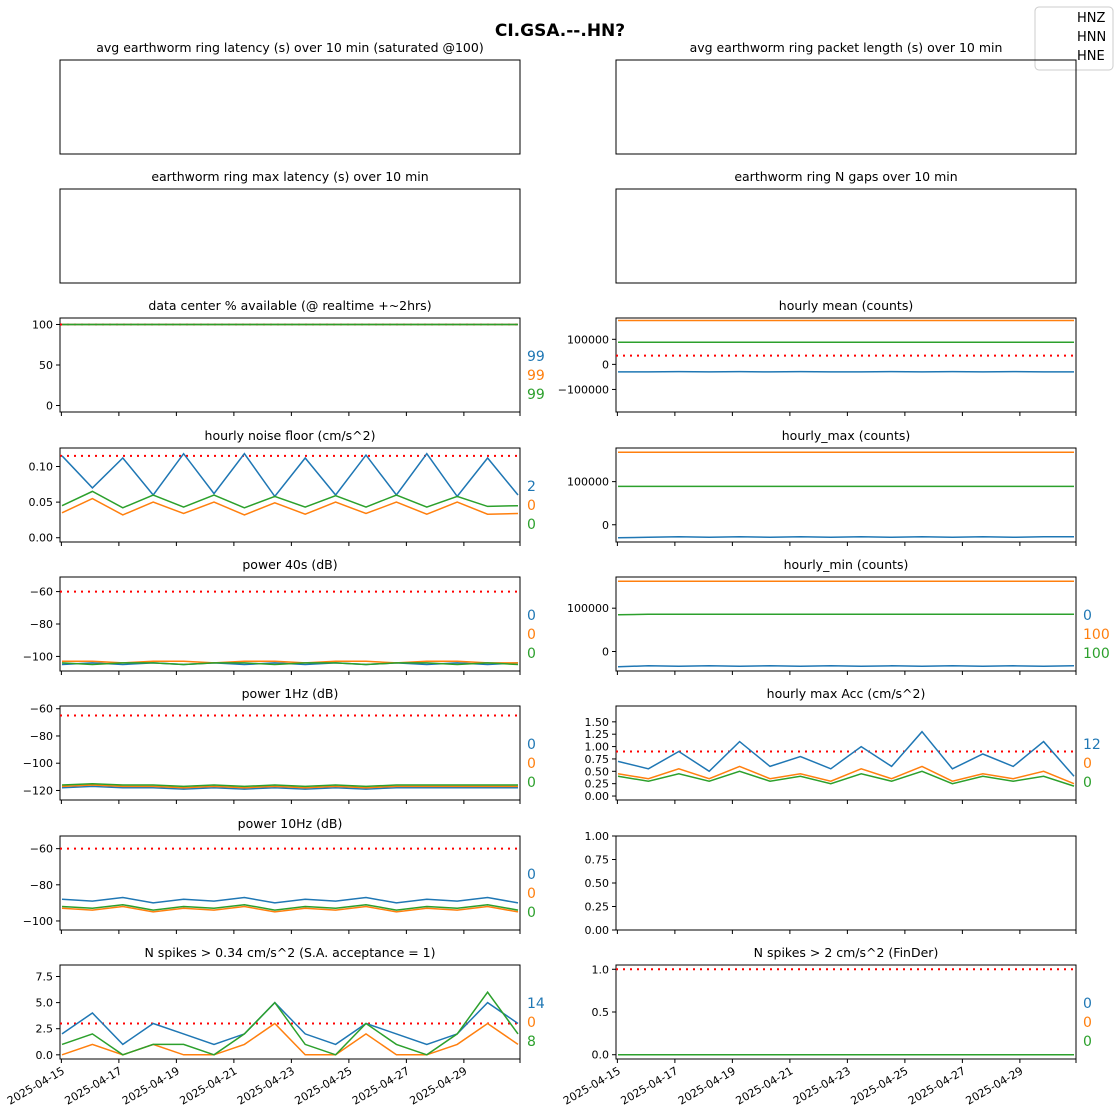 Image resolution: width=1120 pixels, height=1120 pixels. What do you see at coordinates (846, 693) in the screenshot?
I see `panel-title-max_acc: hourly max Acc (cm/s^2)` at bounding box center [846, 693].